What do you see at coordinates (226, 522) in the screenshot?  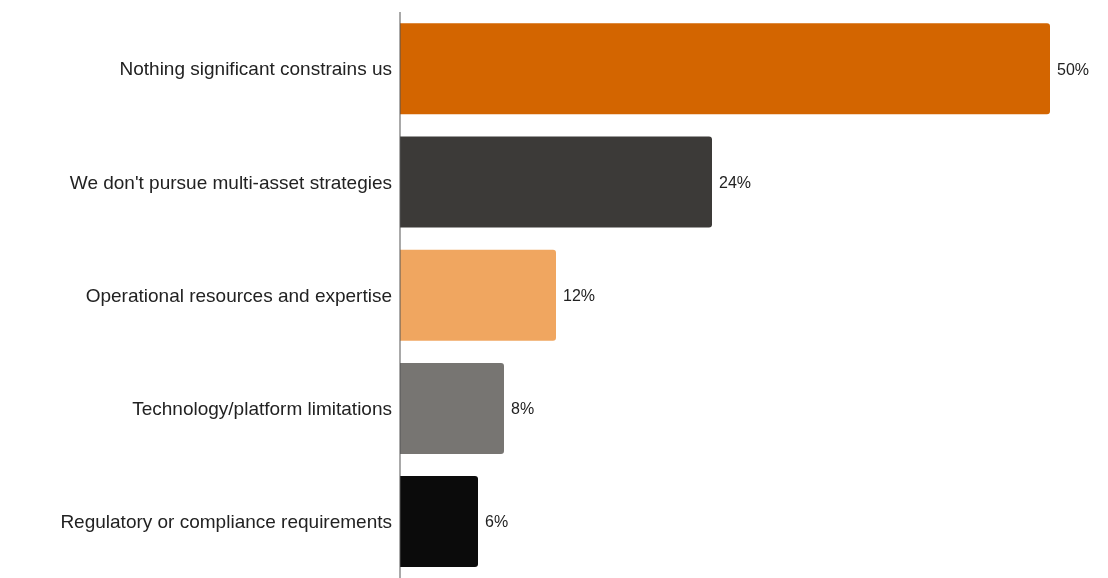 I see `y-tick-label: Regulatory or compliance requirements` at bounding box center [226, 522].